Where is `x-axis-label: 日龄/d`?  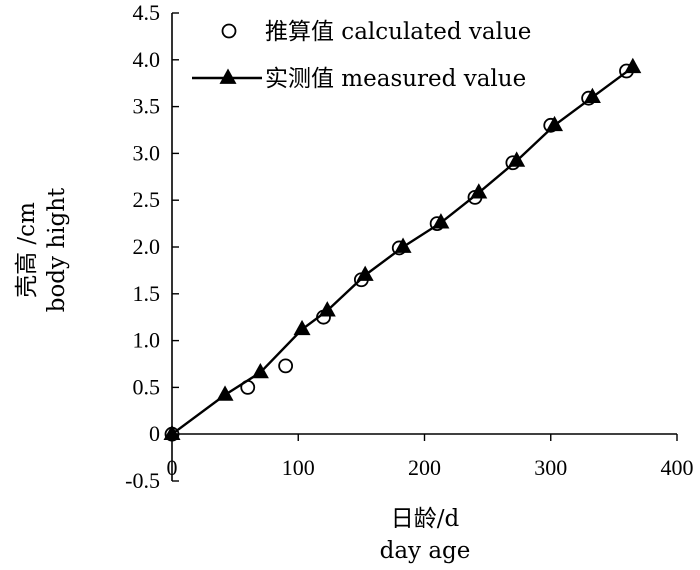
x-axis-label: 日龄/d is located at coordinates (425, 519).